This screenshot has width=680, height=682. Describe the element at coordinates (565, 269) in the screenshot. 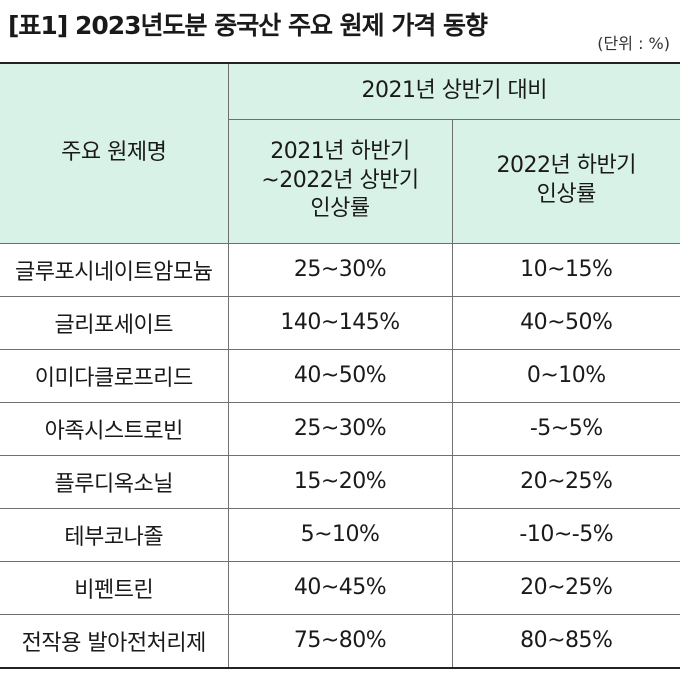

I see `increase-rate-2-cell: 10~15%` at that location.